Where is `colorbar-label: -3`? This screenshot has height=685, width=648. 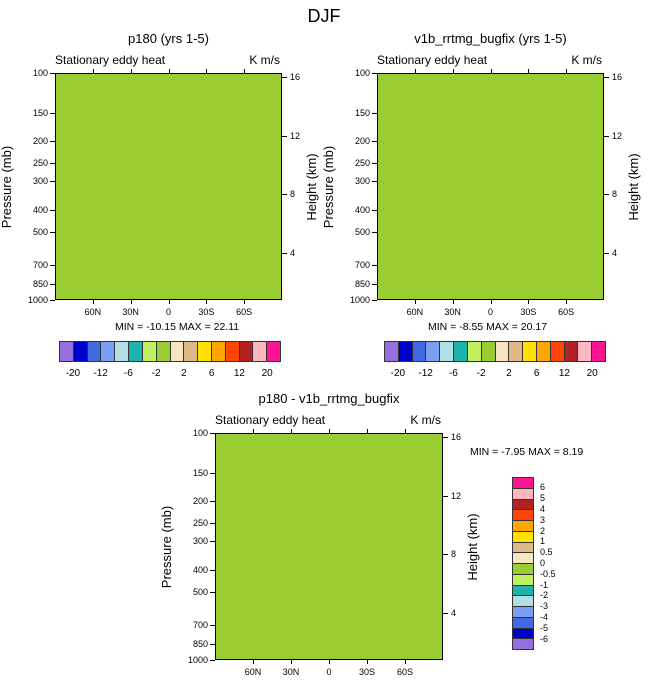
colorbar-label: -3 is located at coordinates (544, 606).